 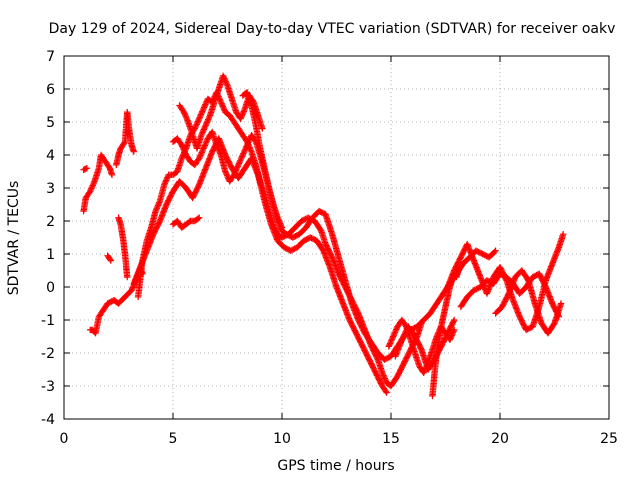 I want to click on y-tick-label: -4, so click(x=48, y=420).